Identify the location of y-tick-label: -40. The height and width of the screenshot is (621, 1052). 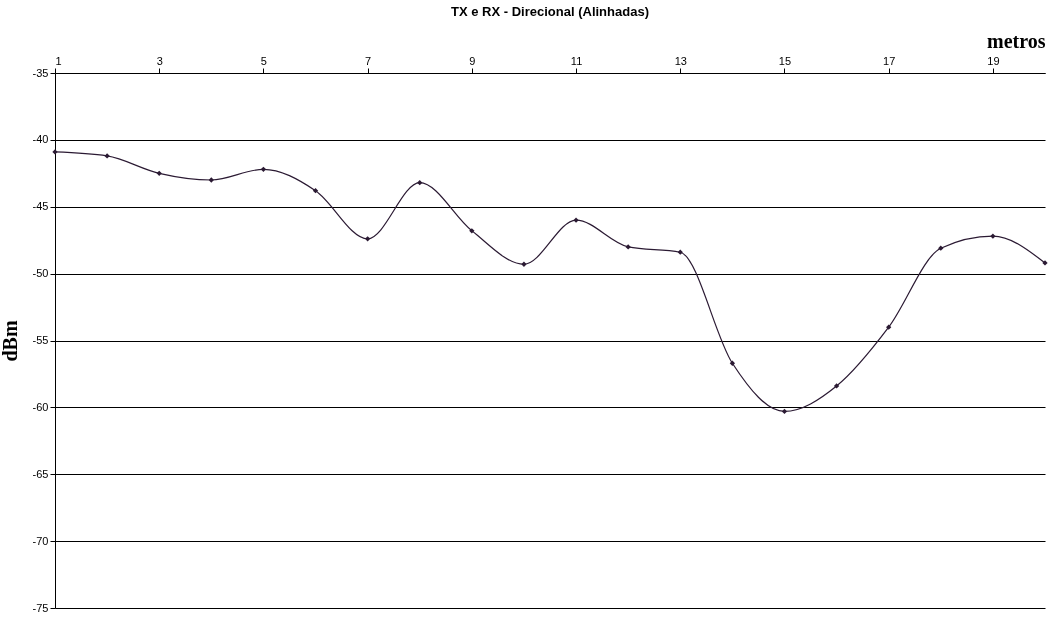
(40, 139).